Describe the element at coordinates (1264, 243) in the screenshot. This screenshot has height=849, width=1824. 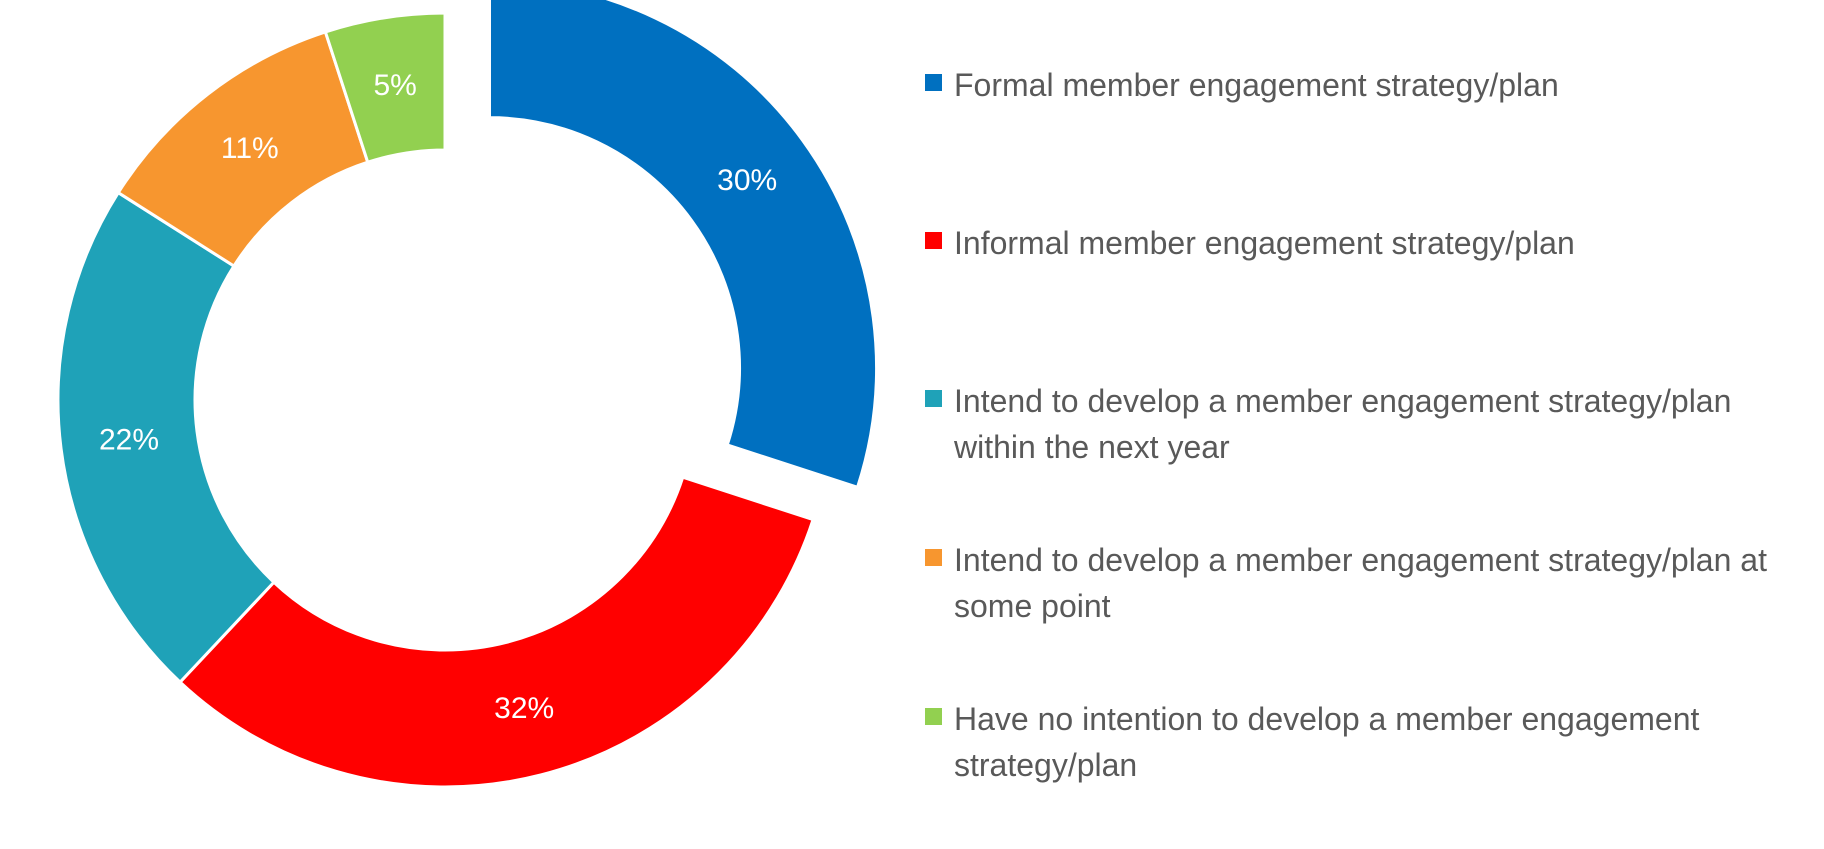
I see `legend-label: Informal member engagement strategy/plan` at that location.